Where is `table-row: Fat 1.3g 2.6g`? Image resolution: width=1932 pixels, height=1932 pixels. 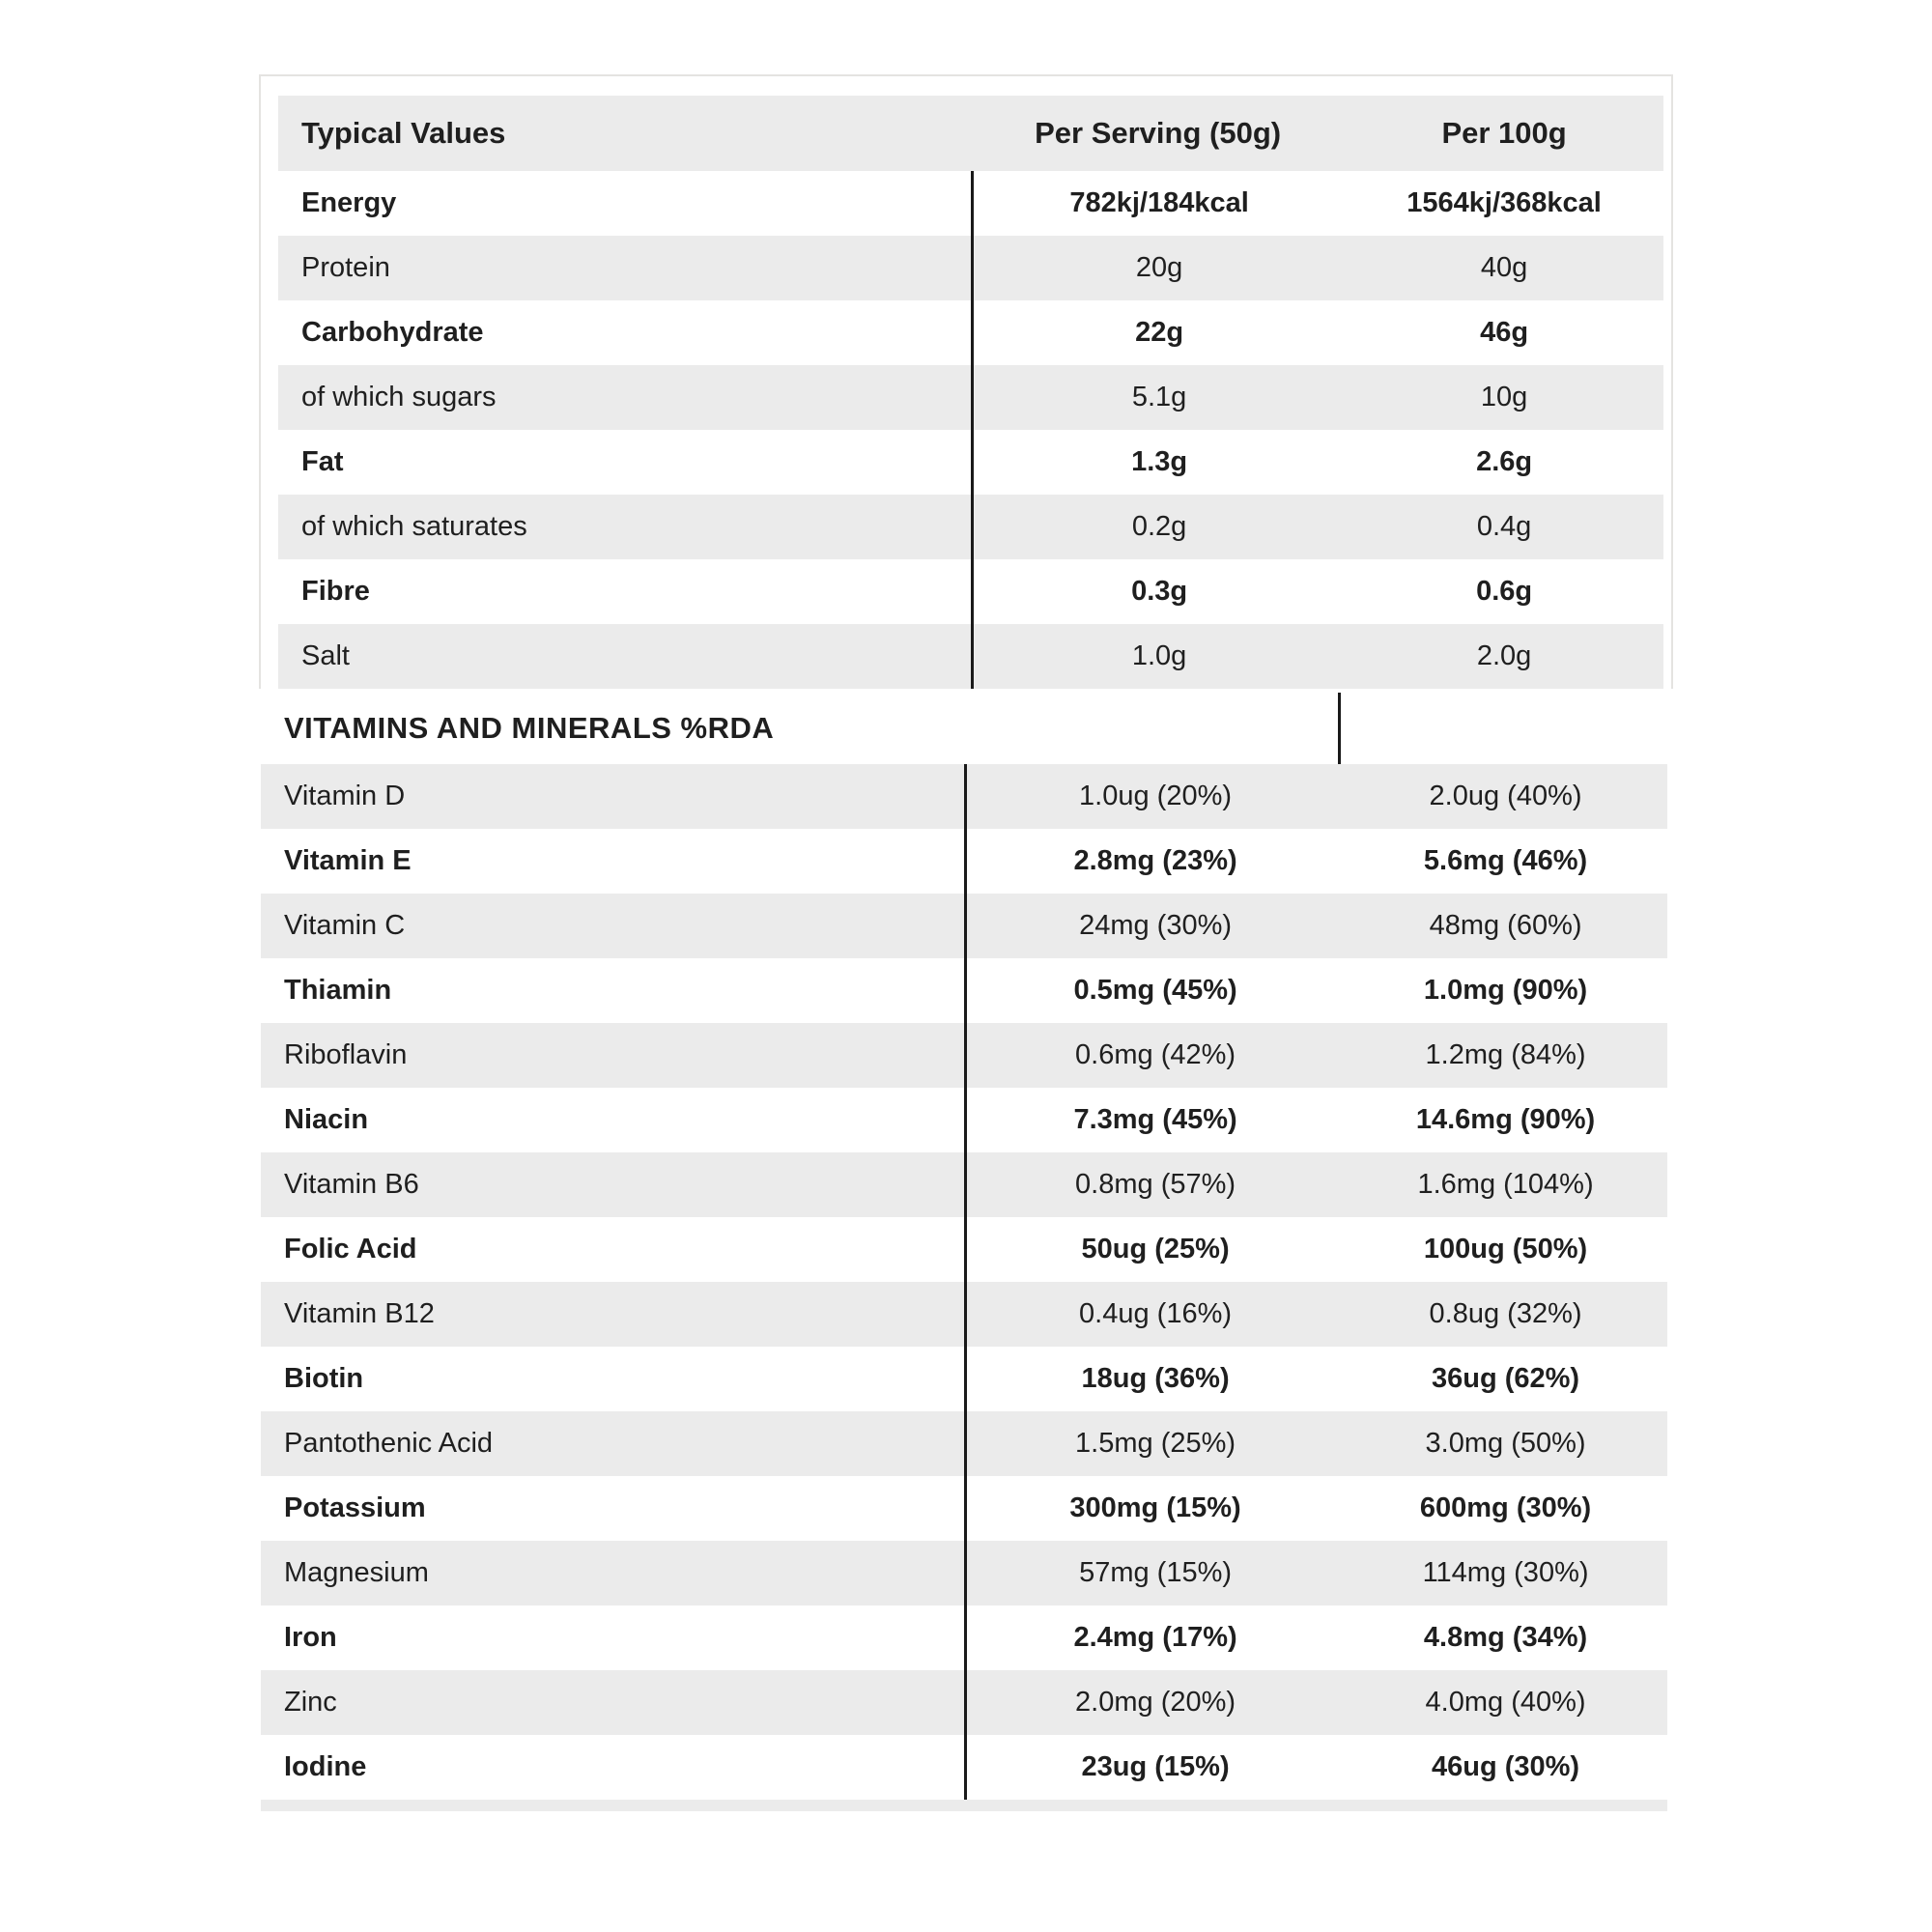
table-row: Fat 1.3g 2.6g is located at coordinates (970, 462).